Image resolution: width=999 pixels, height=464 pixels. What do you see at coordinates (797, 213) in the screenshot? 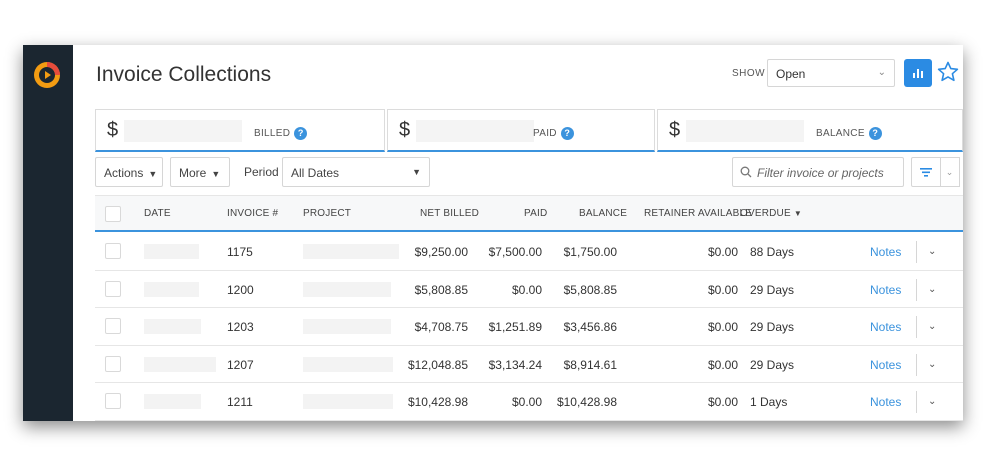
I see `sort-chevron-icon: ▼` at bounding box center [797, 213].